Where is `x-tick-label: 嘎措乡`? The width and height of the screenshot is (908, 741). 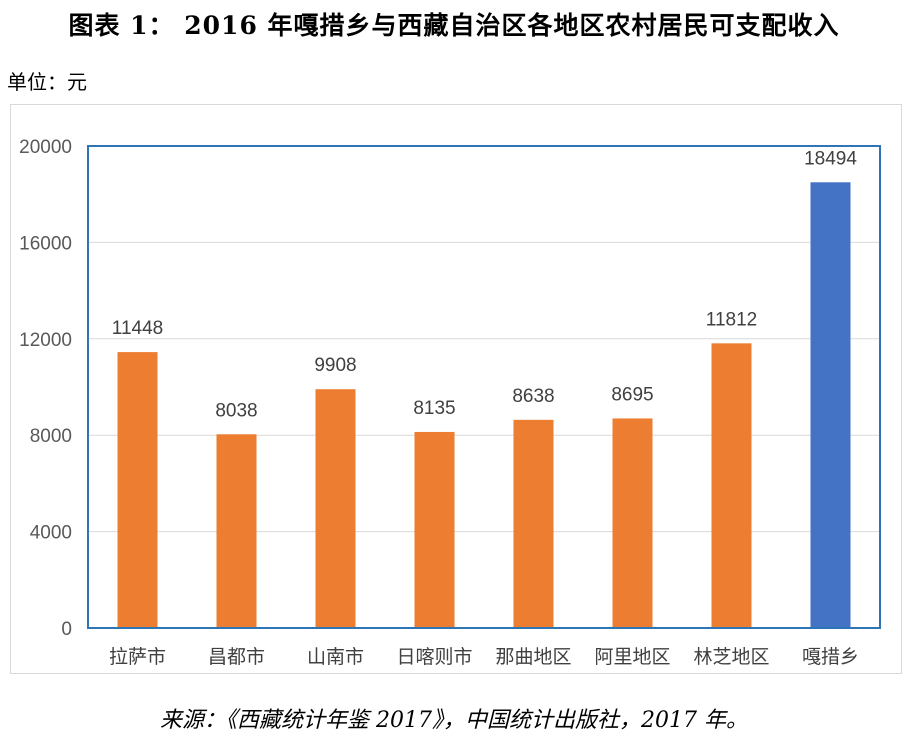
x-tick-label: 嘎措乡 is located at coordinates (830, 657).